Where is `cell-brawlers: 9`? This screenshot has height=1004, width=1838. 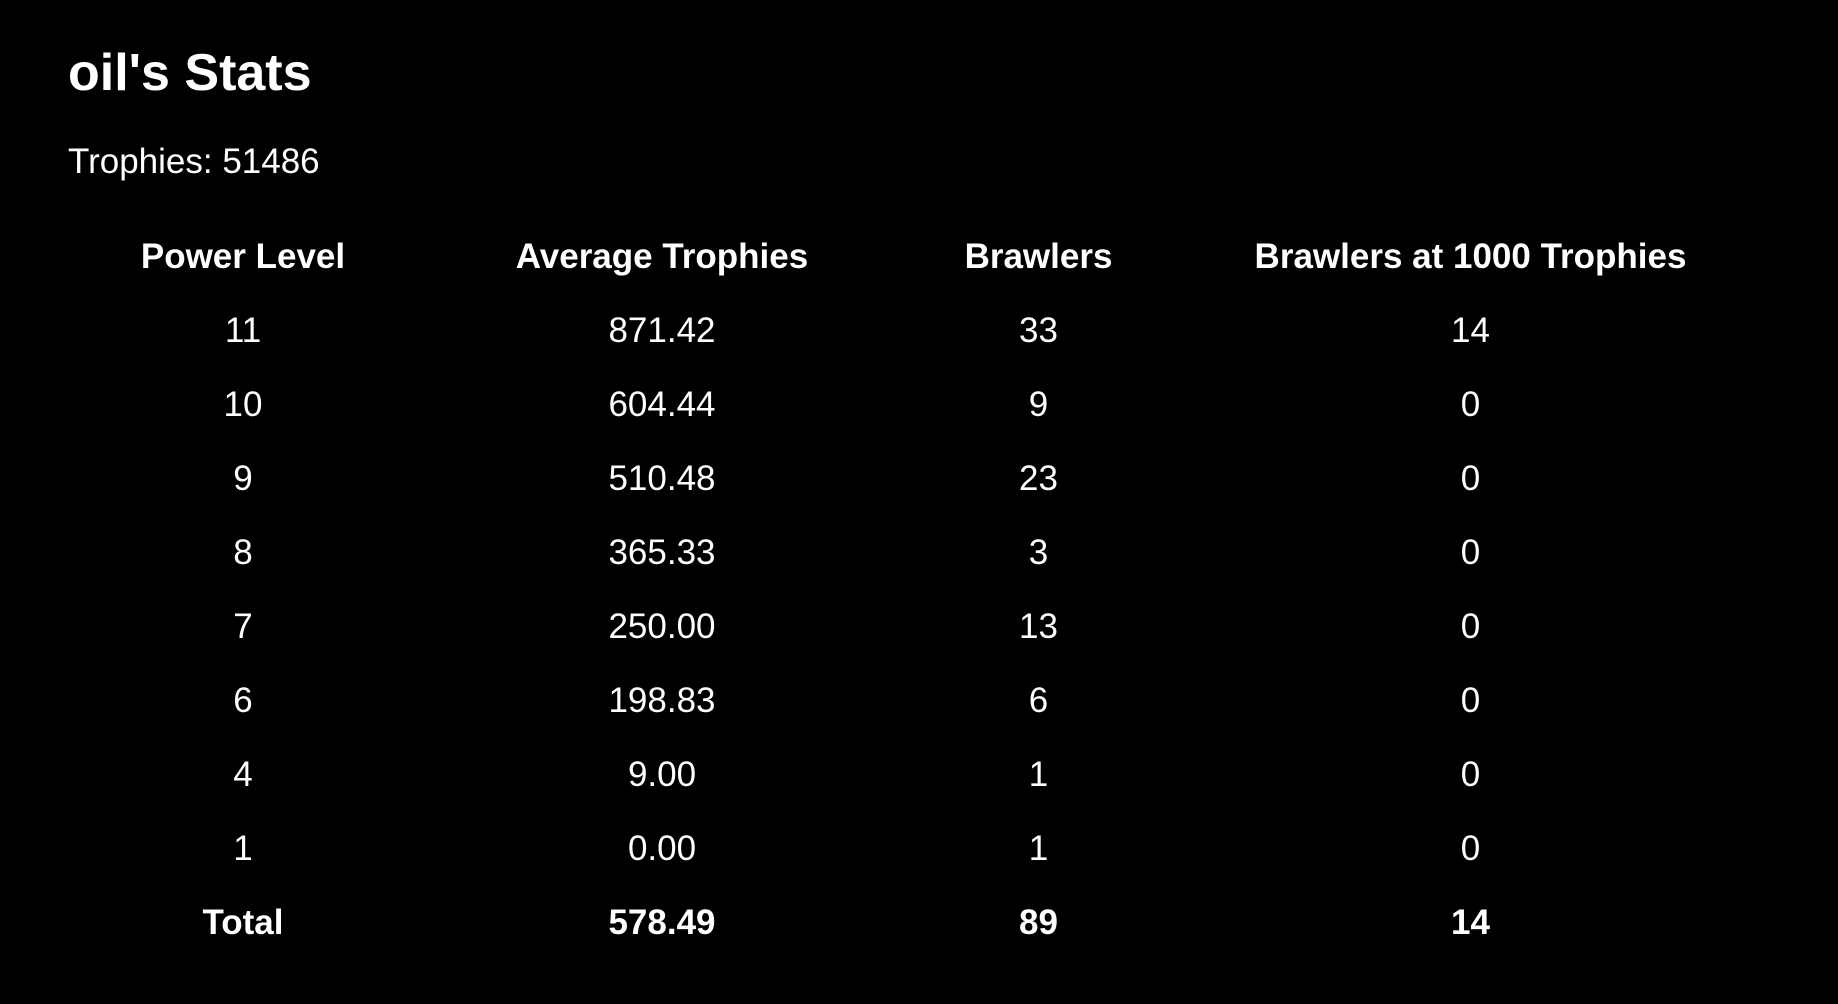 cell-brawlers: 9 is located at coordinates (1038, 404).